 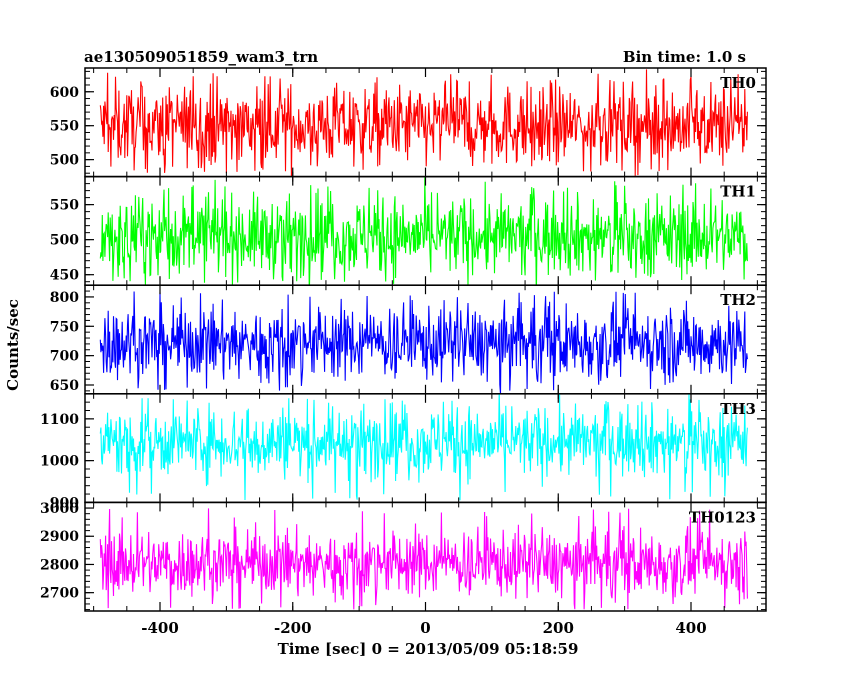 I want to click on y-tick-label: 2800, so click(x=59, y=565).